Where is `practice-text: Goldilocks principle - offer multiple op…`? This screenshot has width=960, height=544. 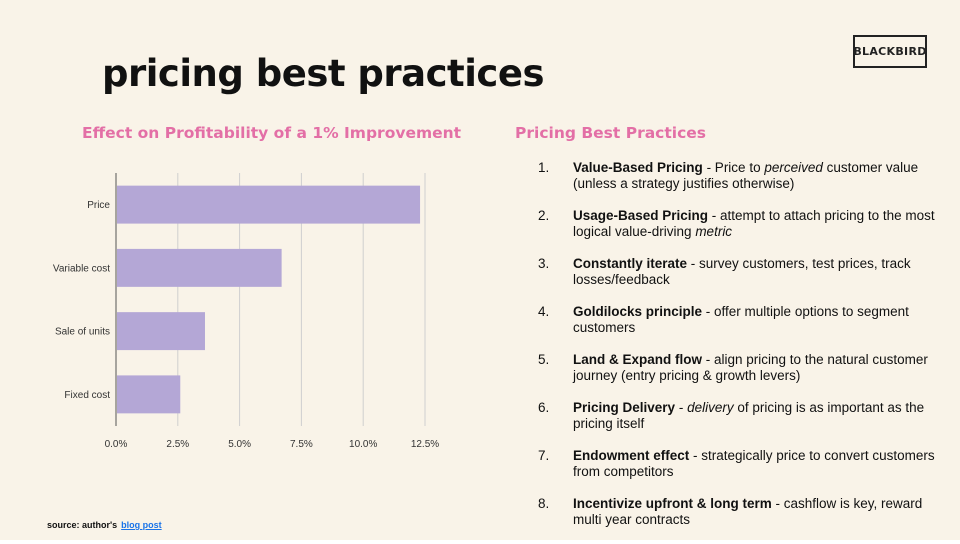 practice-text: Goldilocks principle - offer multiple op… is located at coordinates (755, 328).